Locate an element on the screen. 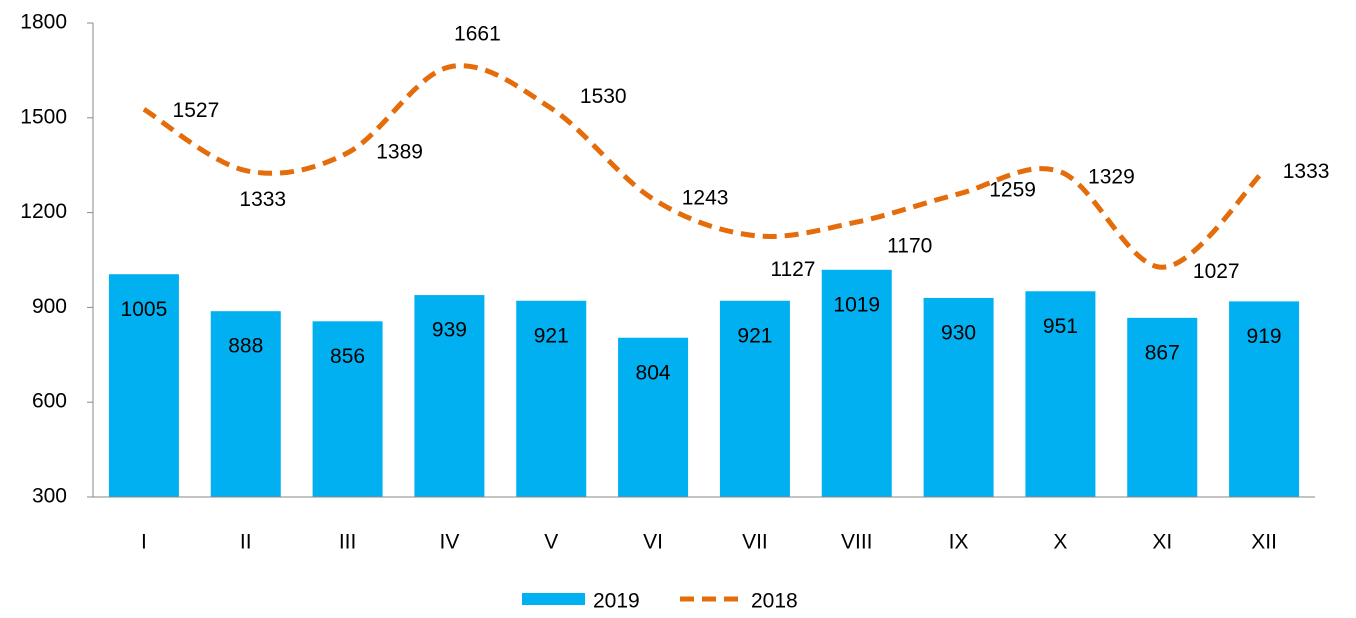  x-tick-label: XII is located at coordinates (1264, 542).